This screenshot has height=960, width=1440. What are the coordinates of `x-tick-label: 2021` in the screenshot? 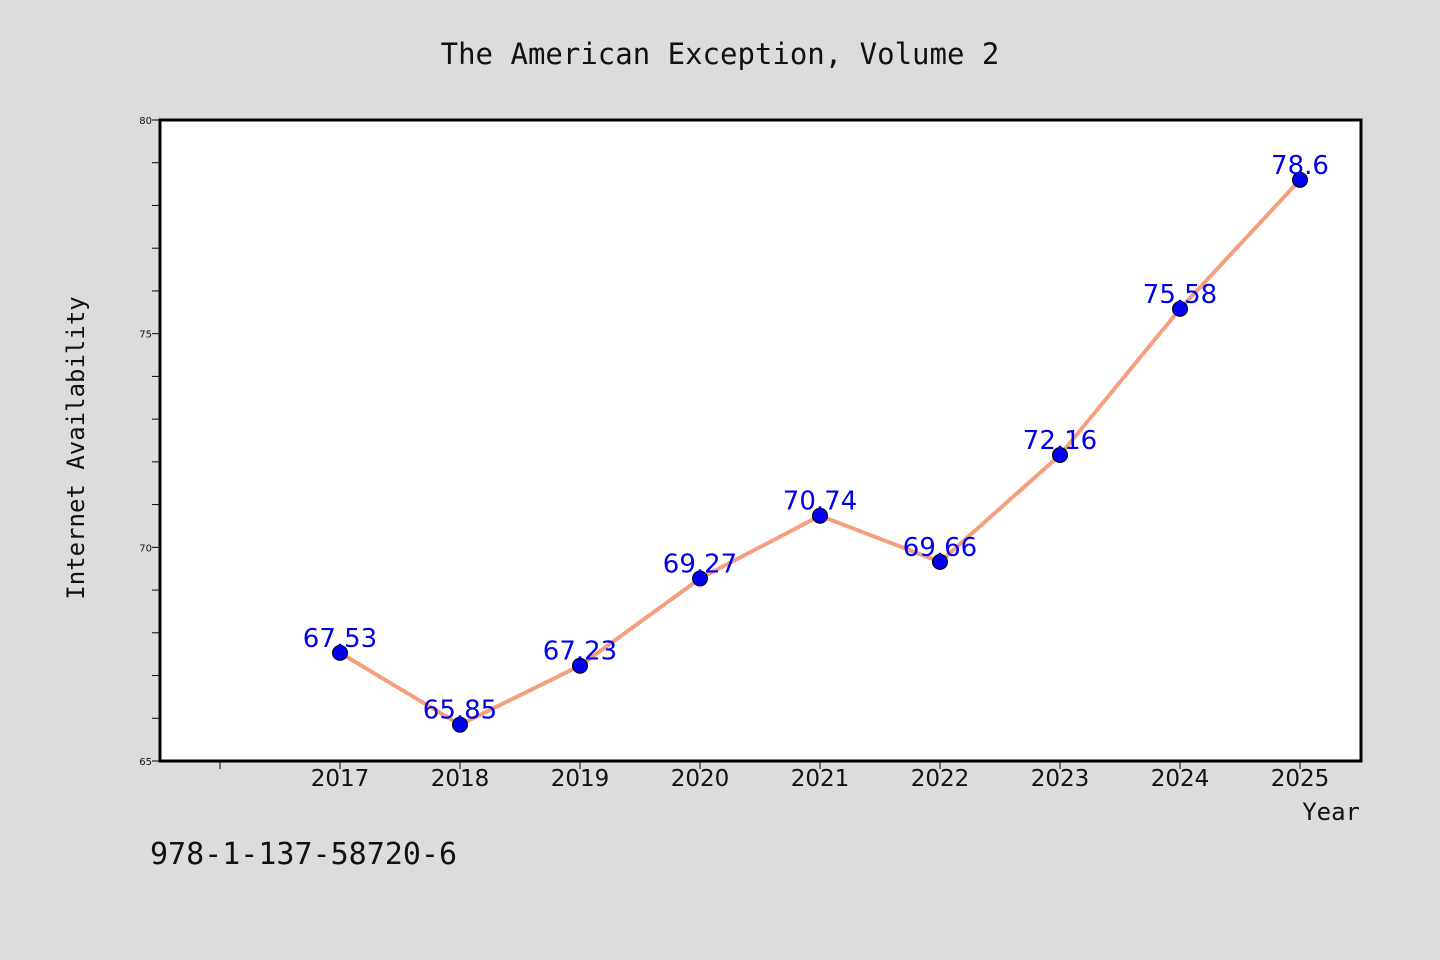 It's located at (820, 779).